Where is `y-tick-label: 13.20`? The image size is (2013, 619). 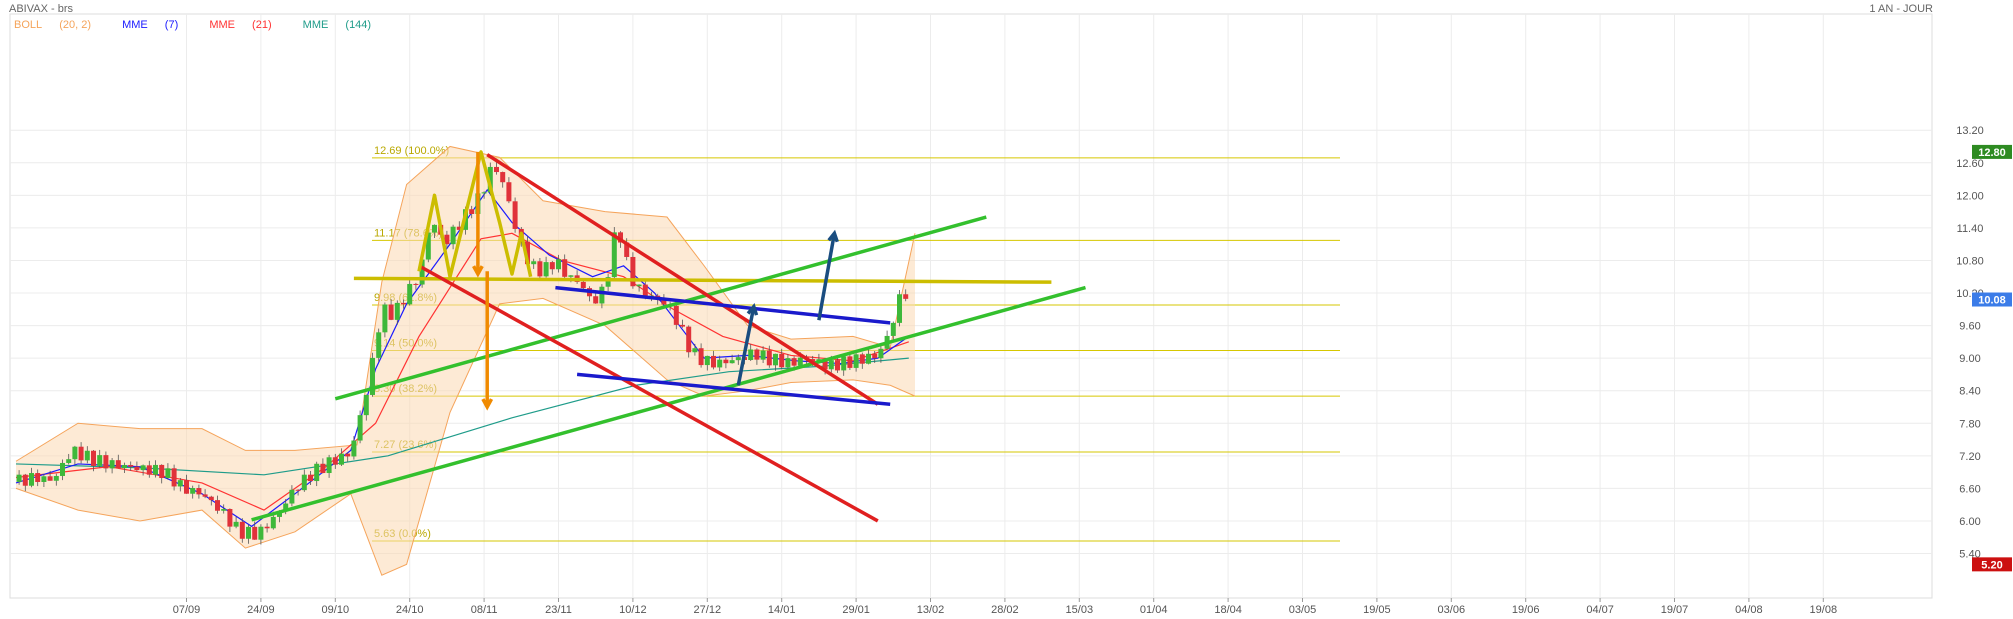 y-tick-label: 13.20 is located at coordinates (1970, 131).